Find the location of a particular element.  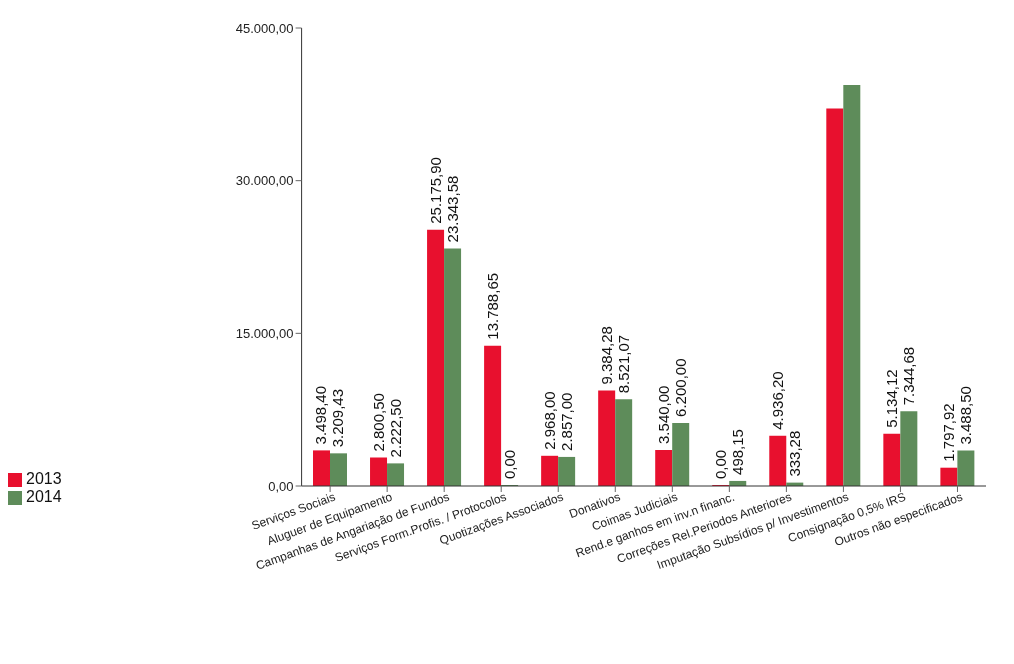

data-label: 8.521,07 is located at coordinates (623, 364).